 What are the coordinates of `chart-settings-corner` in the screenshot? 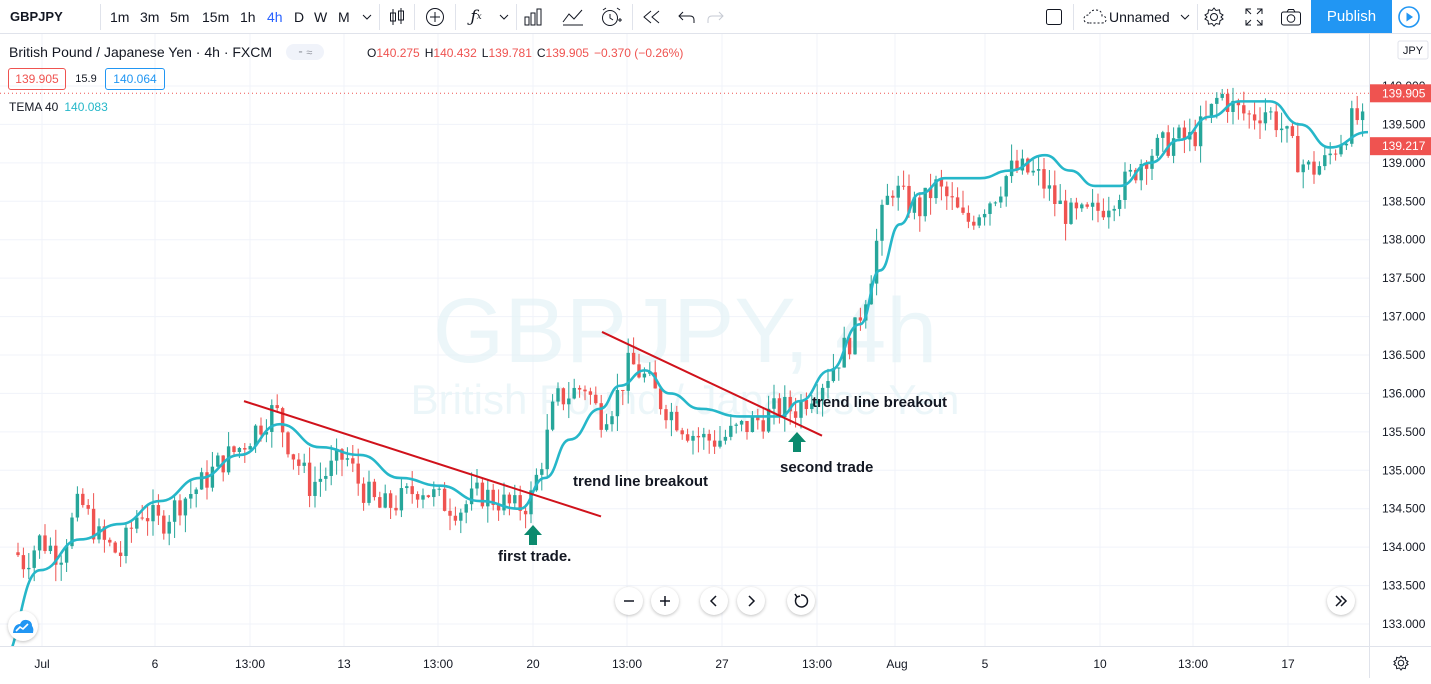 It's located at (1400, 662).